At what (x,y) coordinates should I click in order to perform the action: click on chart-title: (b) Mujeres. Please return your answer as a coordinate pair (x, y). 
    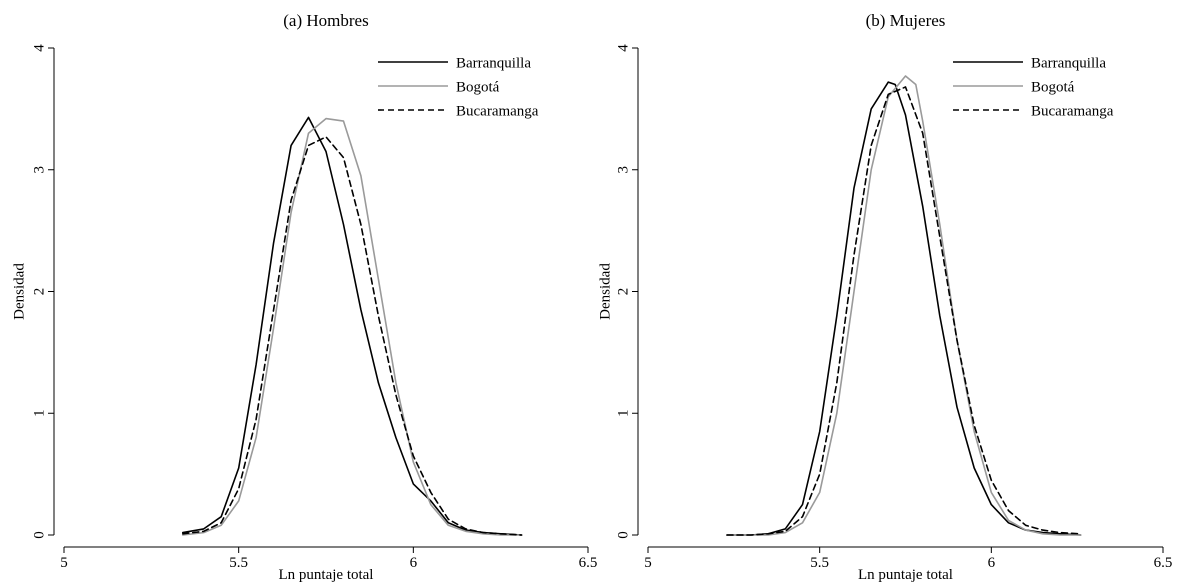
    Looking at the image, I should click on (906, 20).